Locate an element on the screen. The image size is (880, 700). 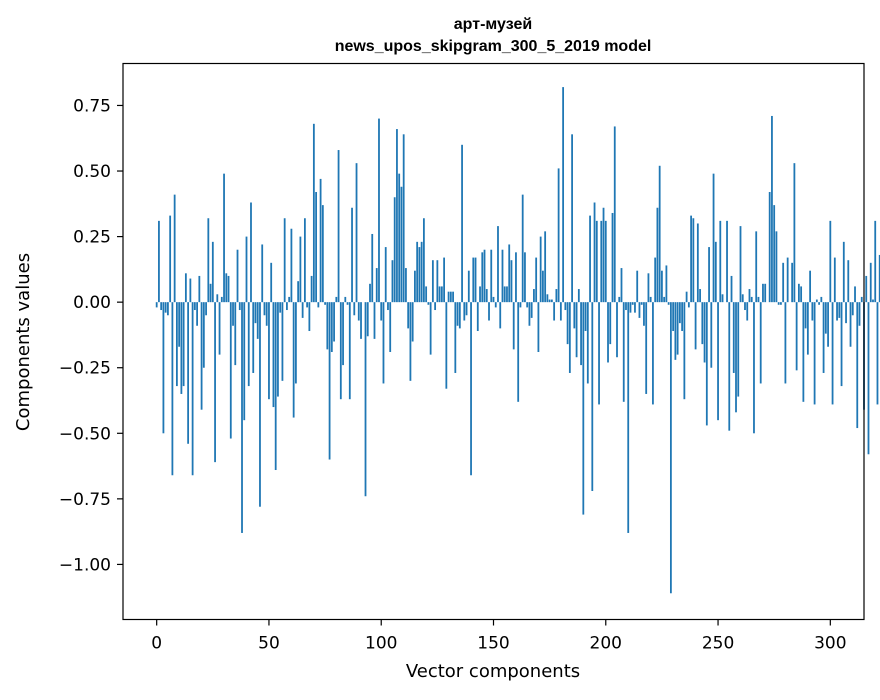
y-axis-label: Components values is located at coordinates (23, 342).